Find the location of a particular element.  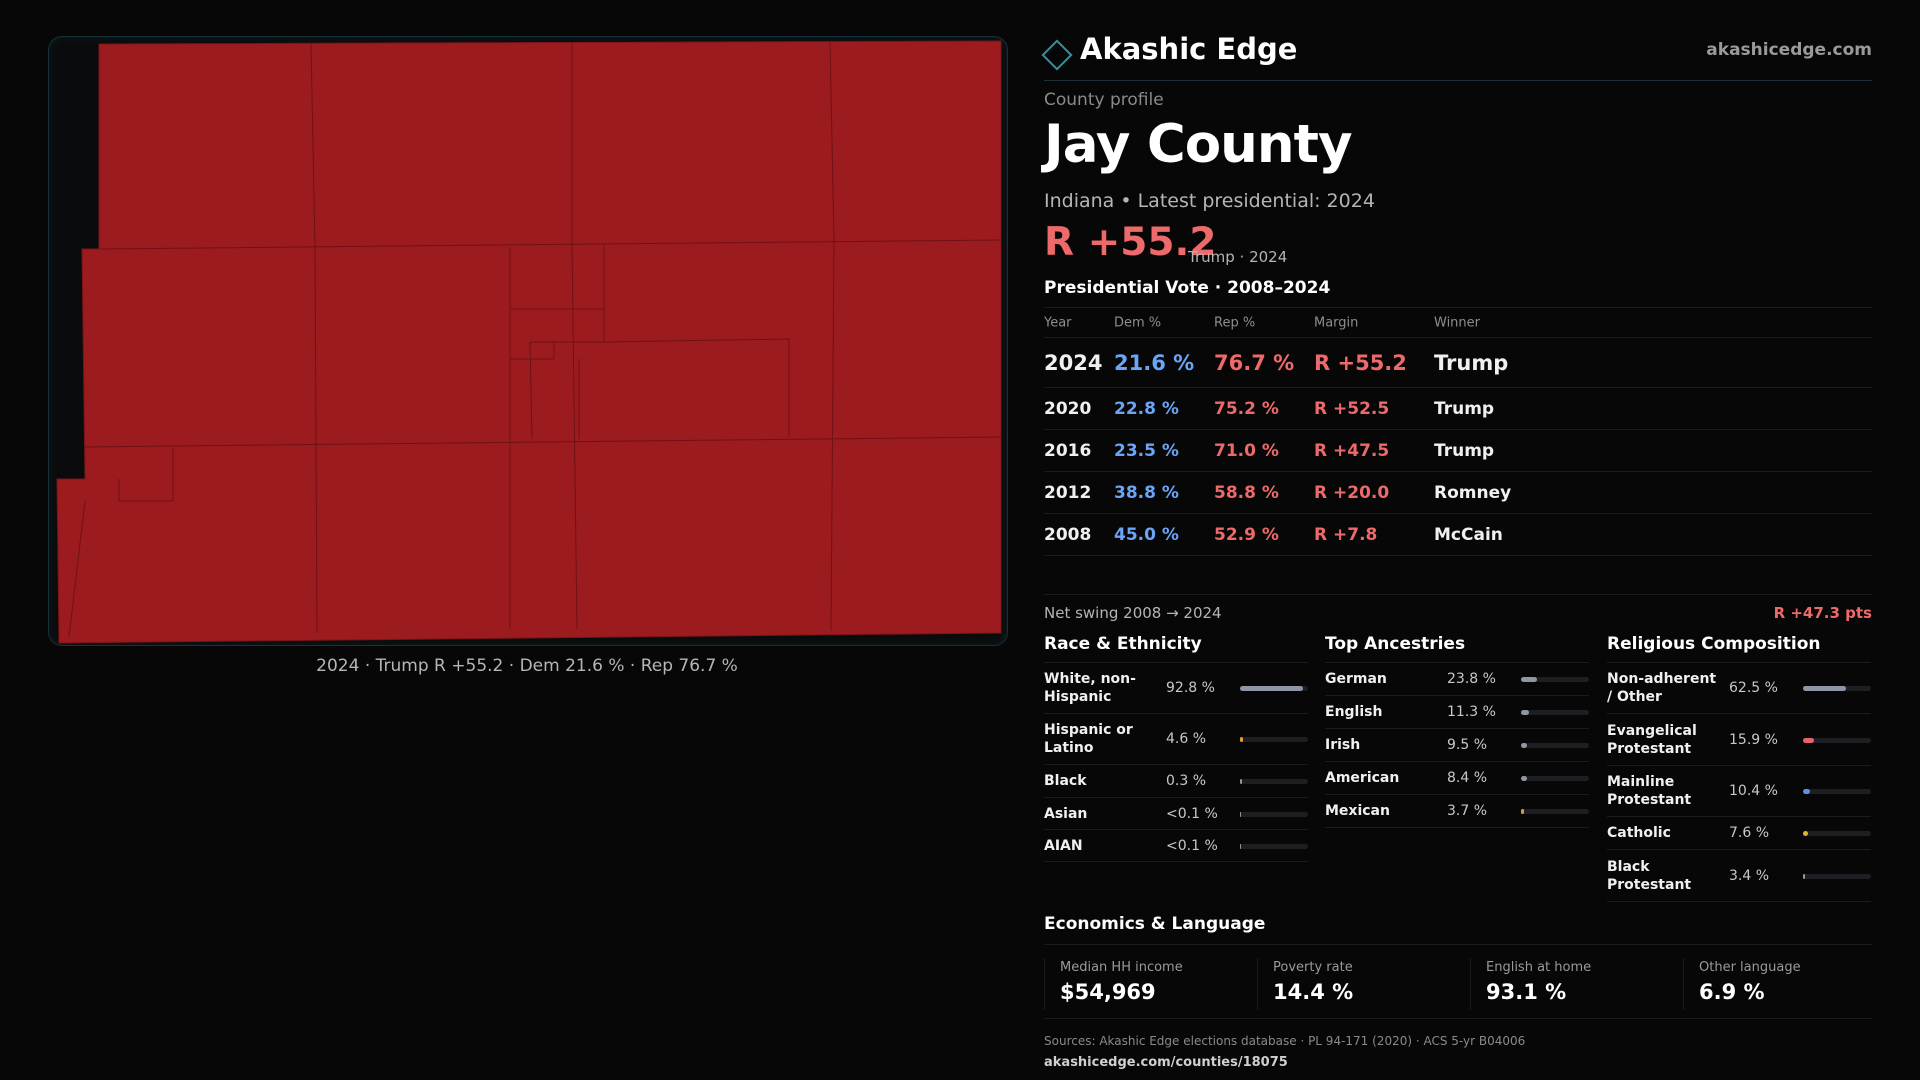

brand-name: Akashic Edge is located at coordinates (1189, 49).